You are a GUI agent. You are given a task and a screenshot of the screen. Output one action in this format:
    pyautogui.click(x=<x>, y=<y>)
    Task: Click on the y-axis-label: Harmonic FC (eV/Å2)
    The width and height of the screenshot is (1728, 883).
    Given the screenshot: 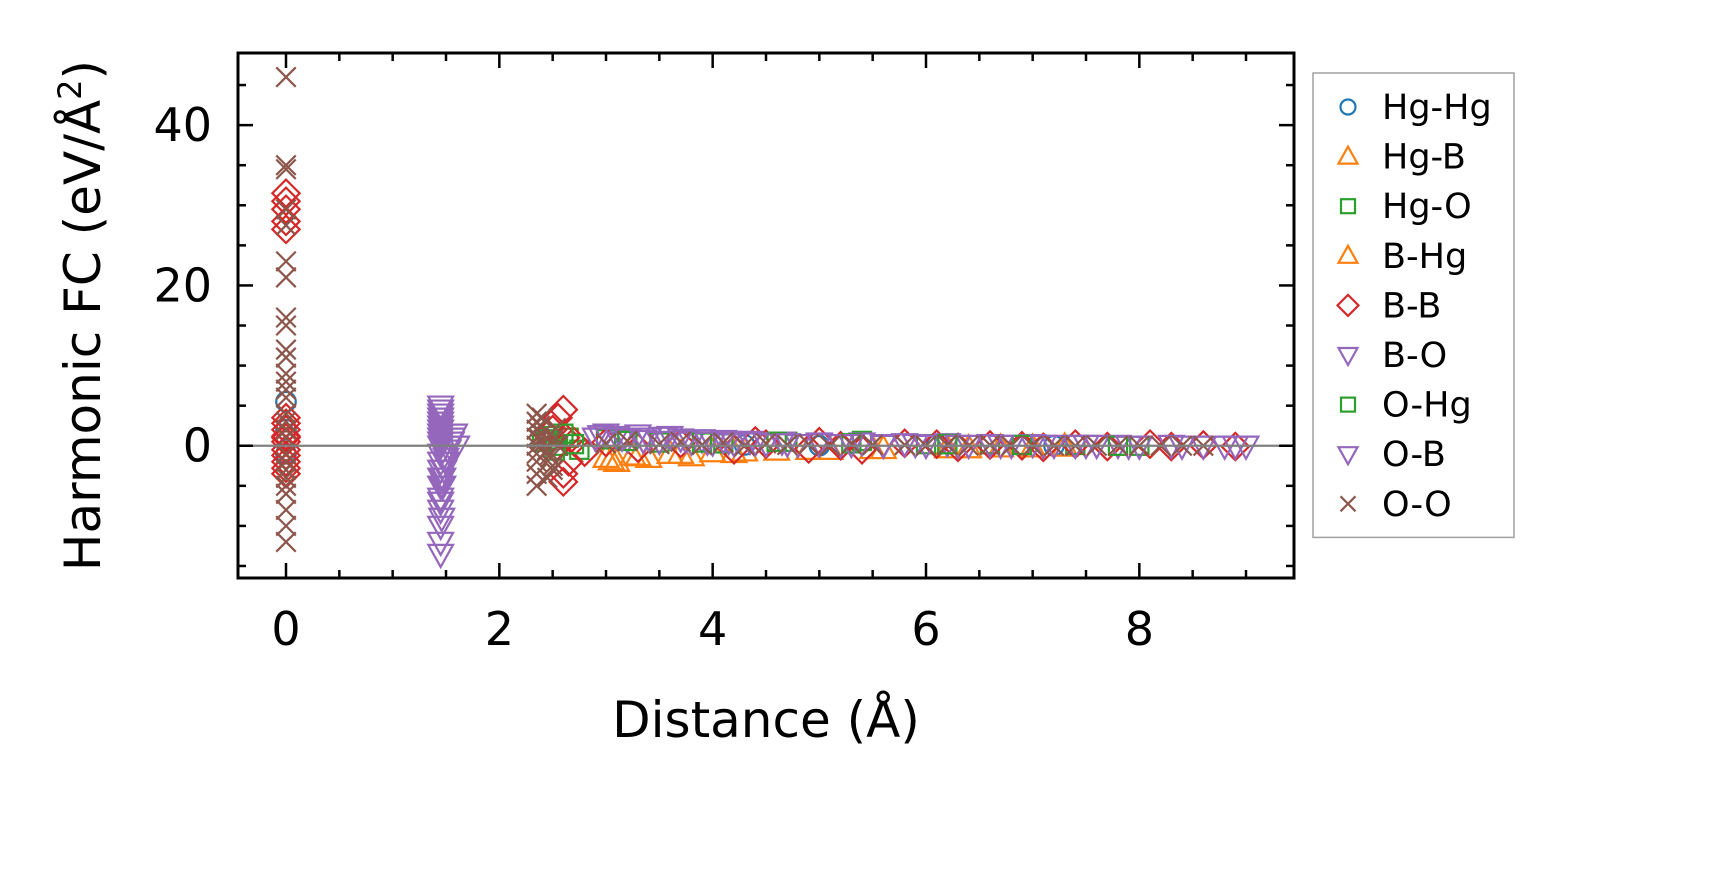 What is the action you would take?
    pyautogui.click(x=81, y=315)
    